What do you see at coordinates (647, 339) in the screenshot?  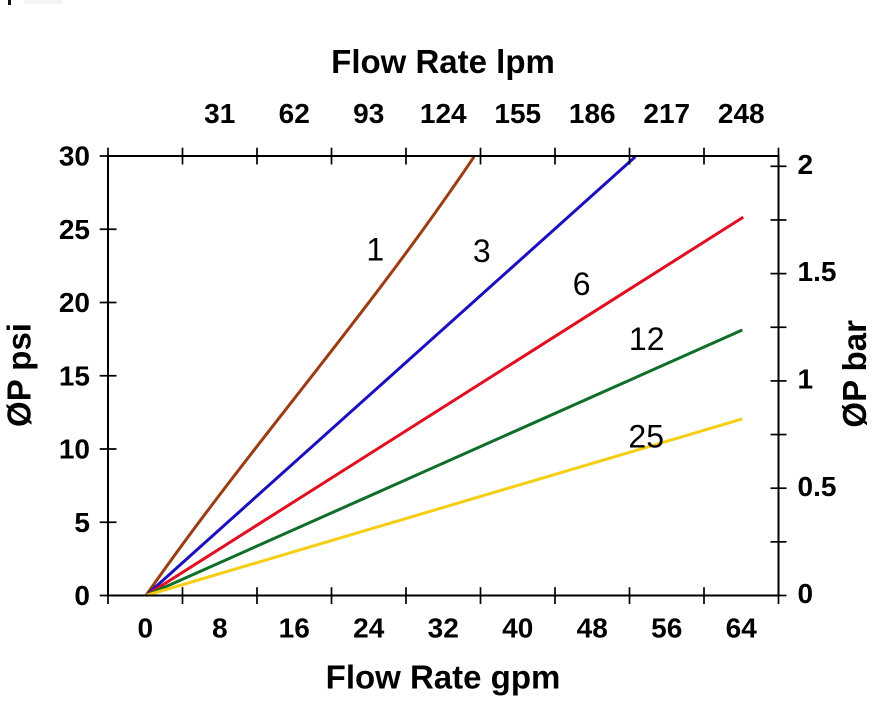 I see `svg-text: 12` at bounding box center [647, 339].